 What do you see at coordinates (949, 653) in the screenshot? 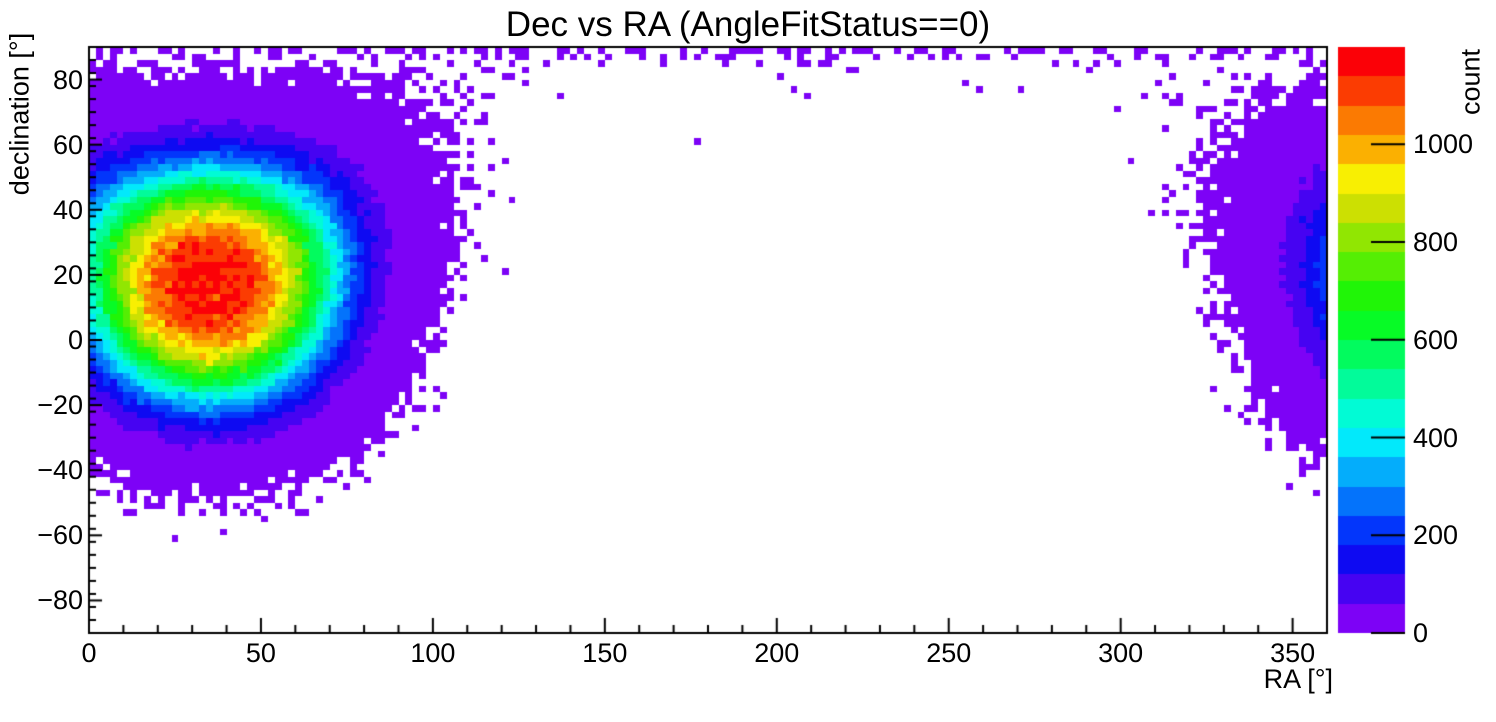
I see `x-tick-label-250: 250` at bounding box center [949, 653].